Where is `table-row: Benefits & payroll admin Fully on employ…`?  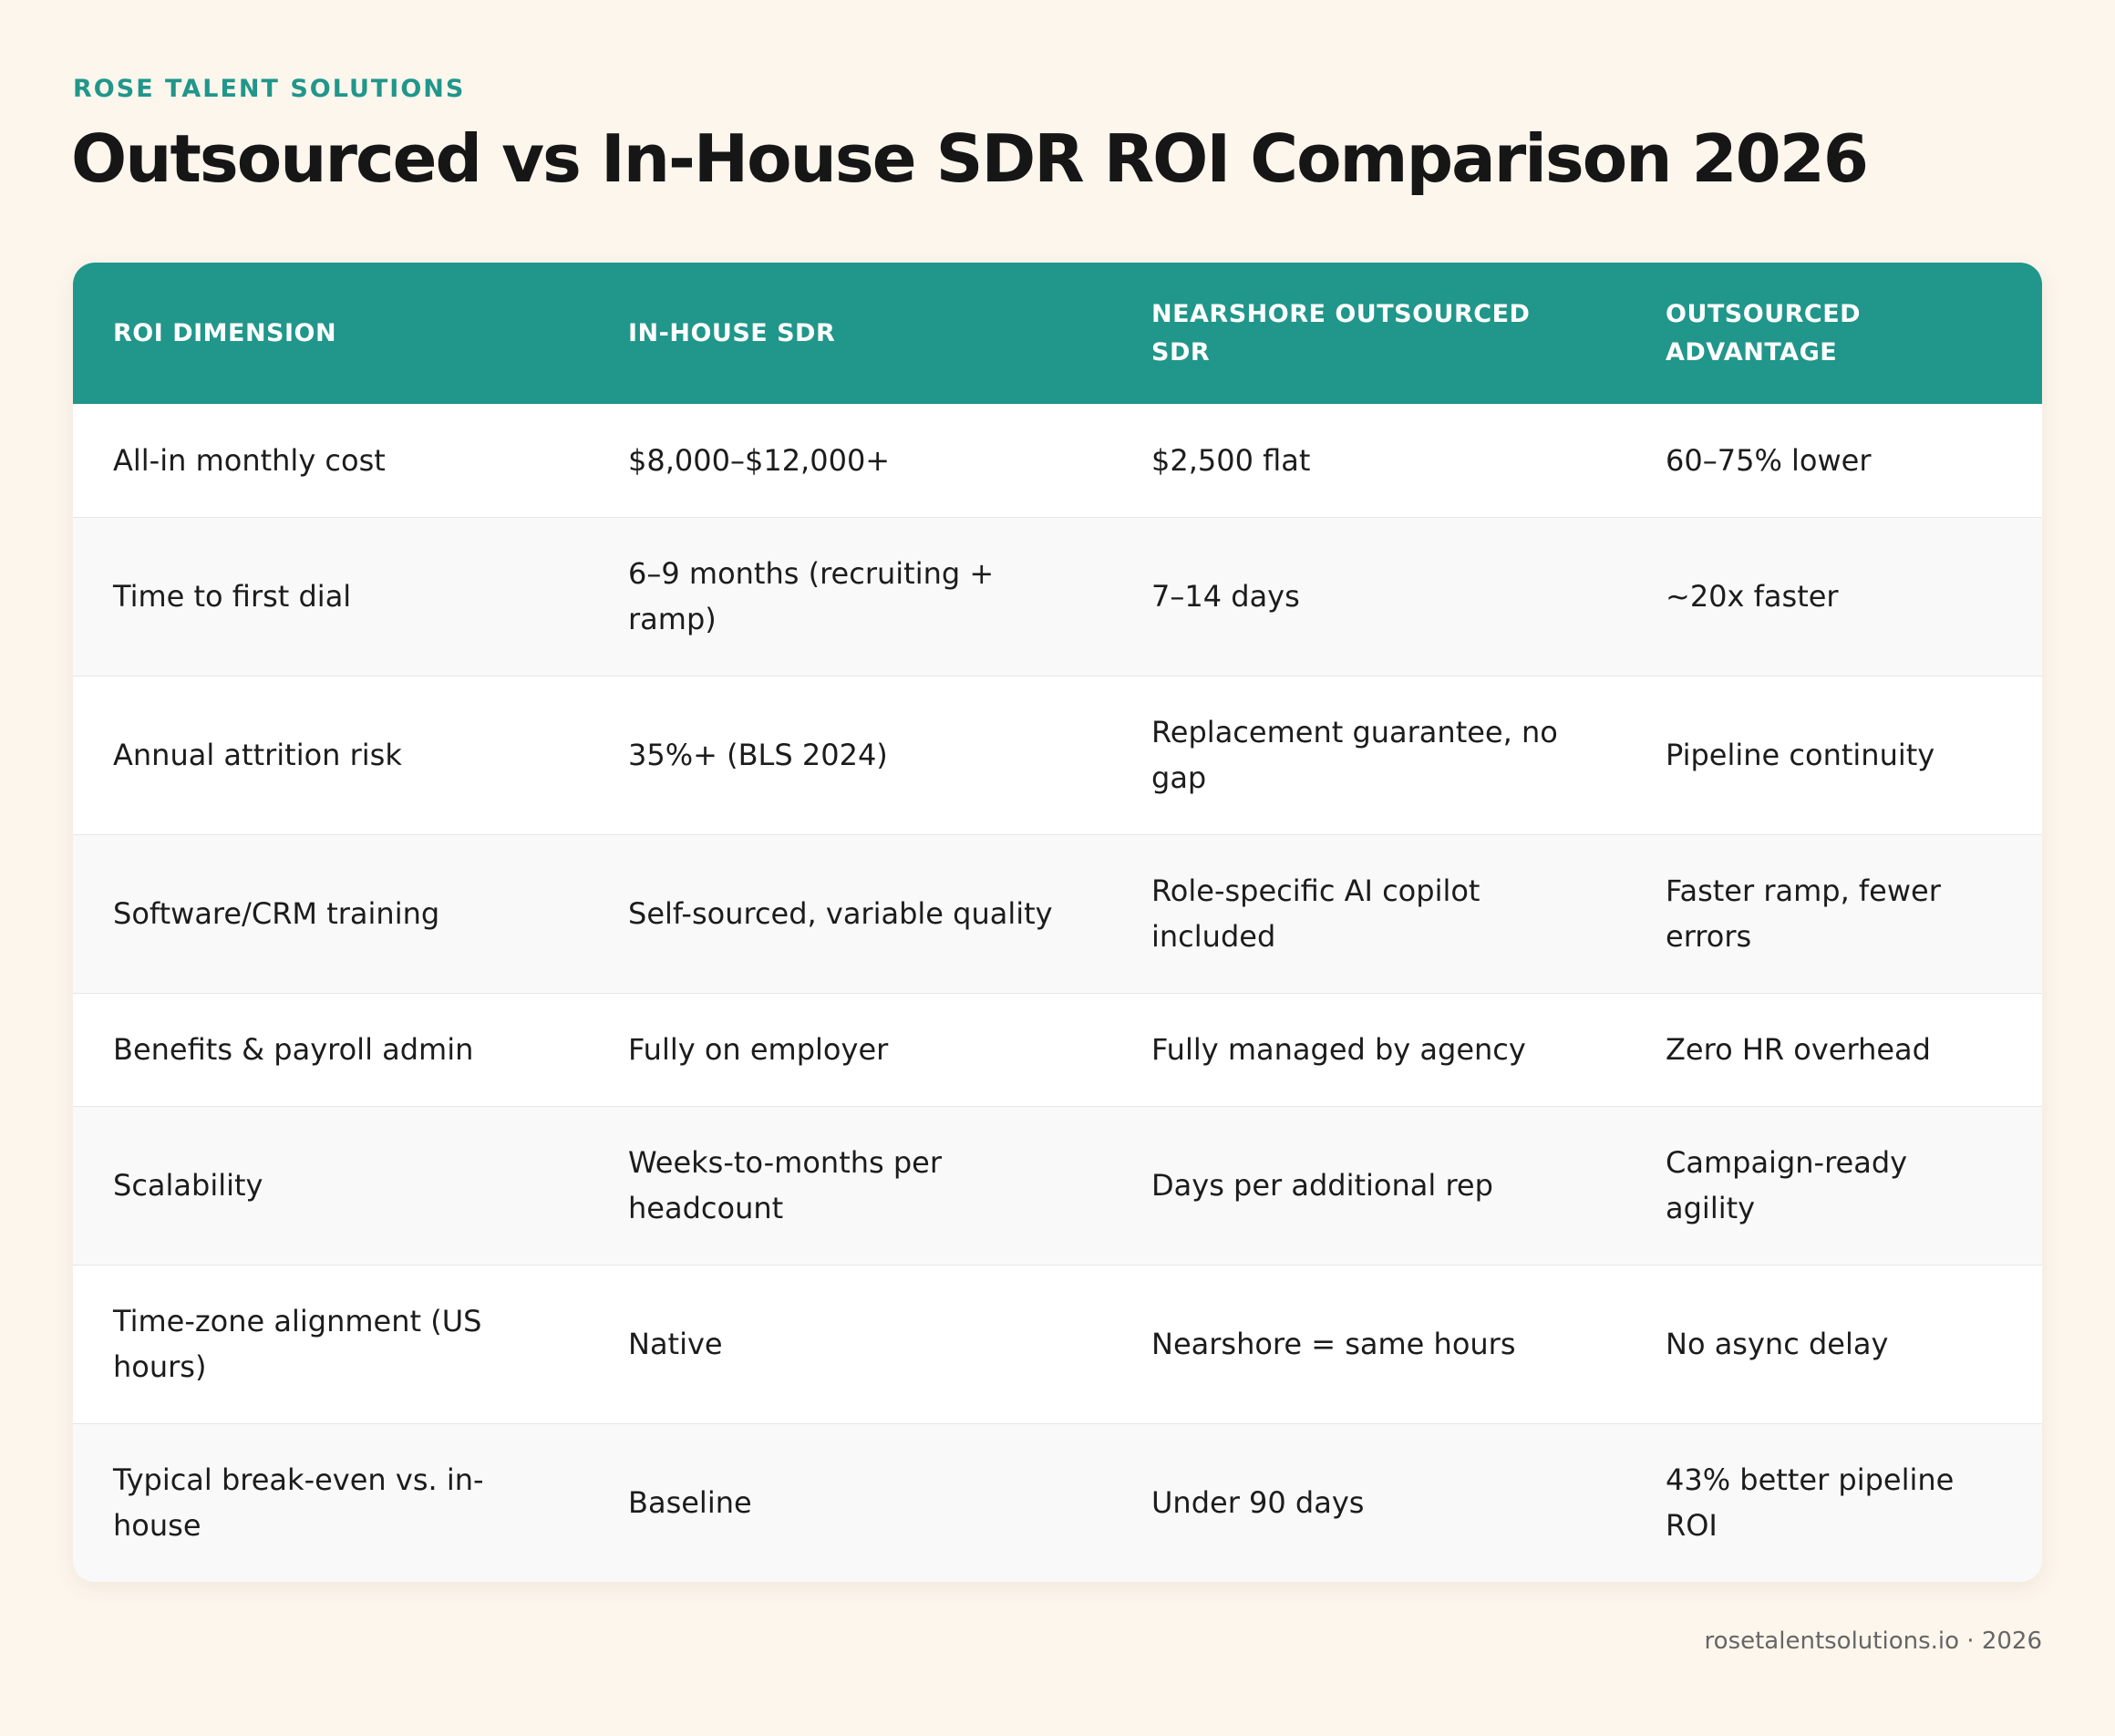
table-row: Benefits & payroll admin Fully on employ… is located at coordinates (1057, 1049).